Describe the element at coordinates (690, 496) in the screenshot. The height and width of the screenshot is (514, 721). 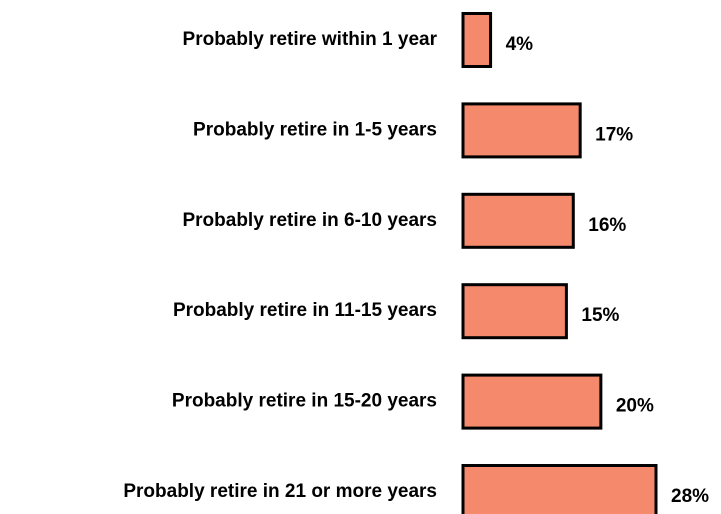
I see `value-label: 28%` at that location.